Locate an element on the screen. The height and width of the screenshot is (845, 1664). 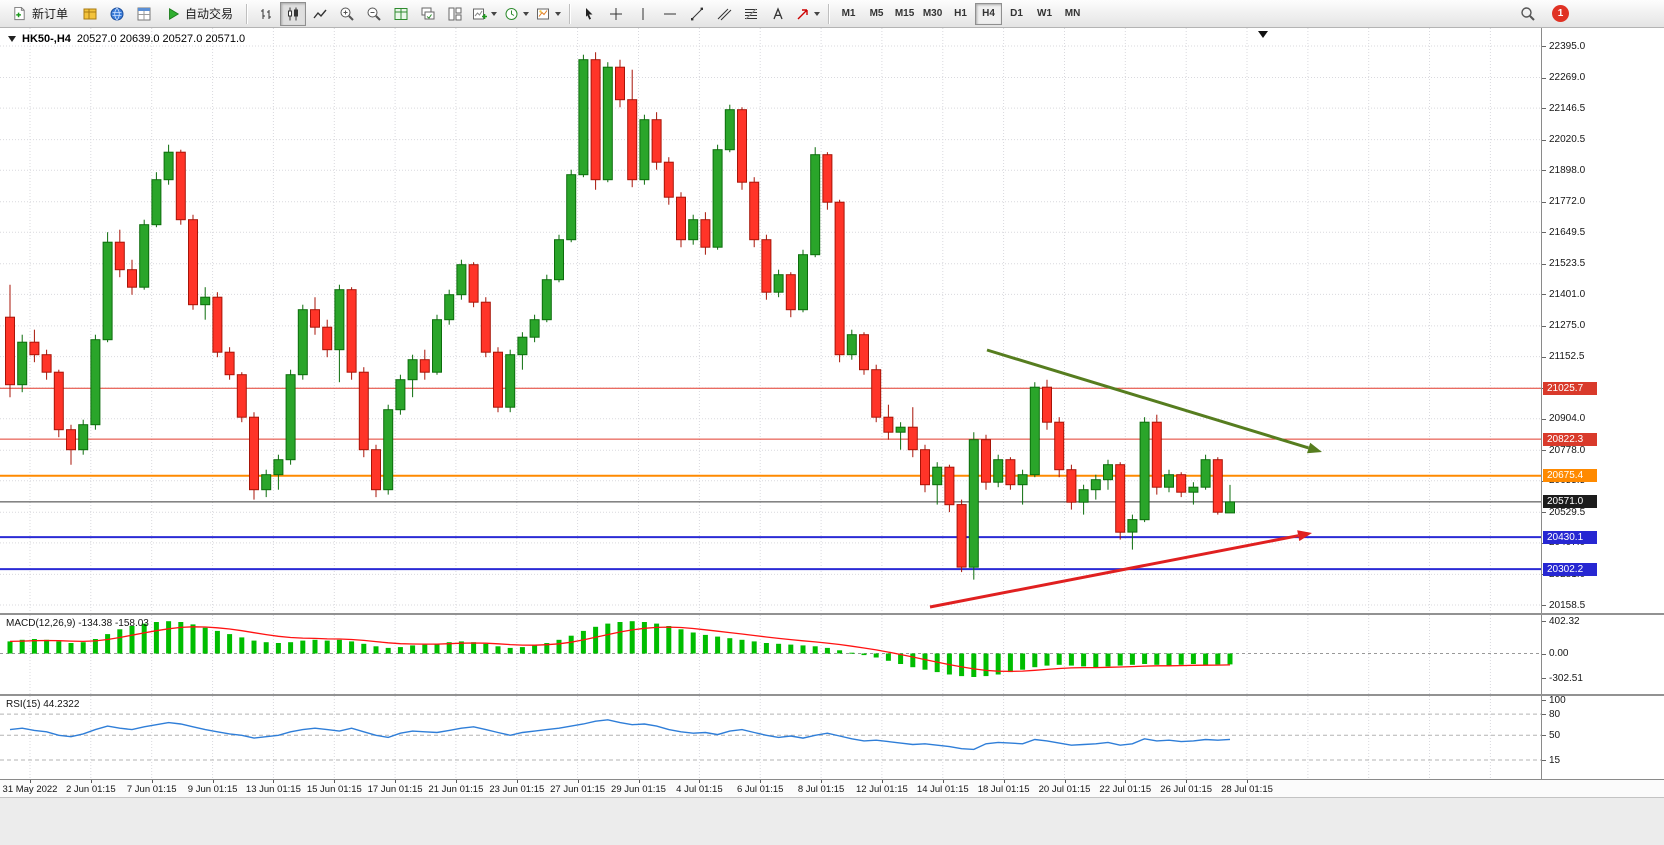
timeframe-h1-button: H1 is located at coordinates (960, 14).